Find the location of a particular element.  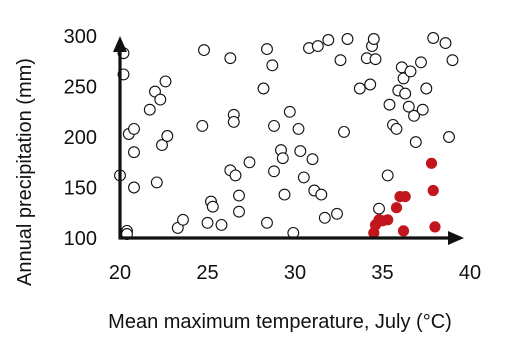

x-tick-labels: 20 25 30 35 40 is located at coordinates (295, 273).